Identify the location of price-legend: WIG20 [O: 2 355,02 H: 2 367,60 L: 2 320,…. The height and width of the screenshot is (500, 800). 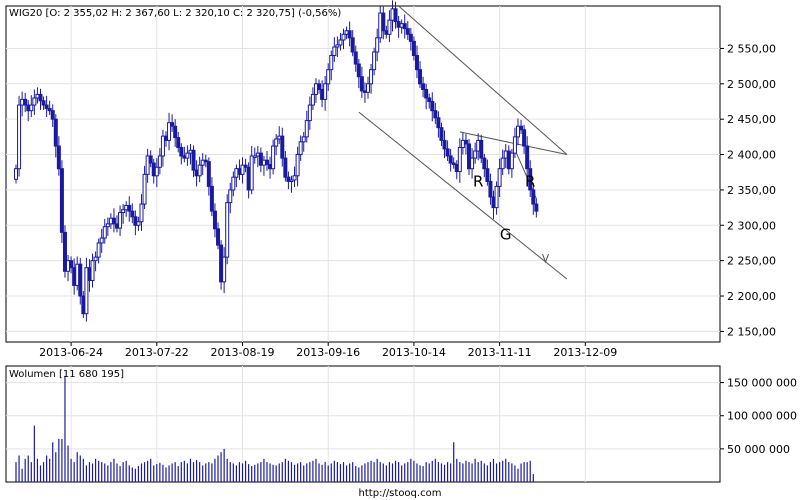
(175, 13).